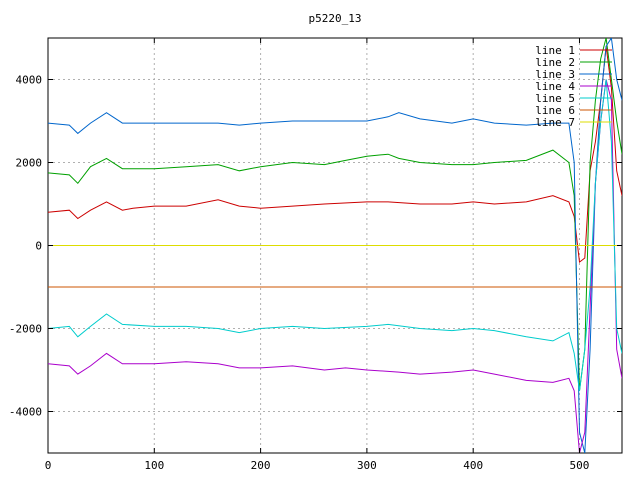  I want to click on y-tick-label: 2000, so click(29, 163).